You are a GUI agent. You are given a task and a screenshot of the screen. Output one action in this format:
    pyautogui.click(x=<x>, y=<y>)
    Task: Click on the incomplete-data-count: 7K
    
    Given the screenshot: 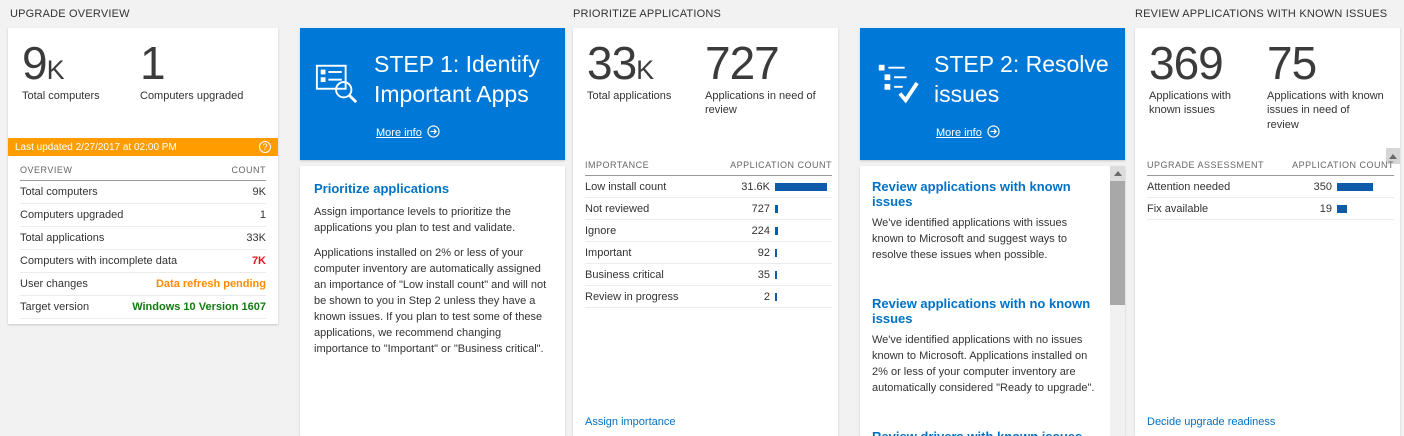 What is the action you would take?
    pyautogui.click(x=258, y=261)
    